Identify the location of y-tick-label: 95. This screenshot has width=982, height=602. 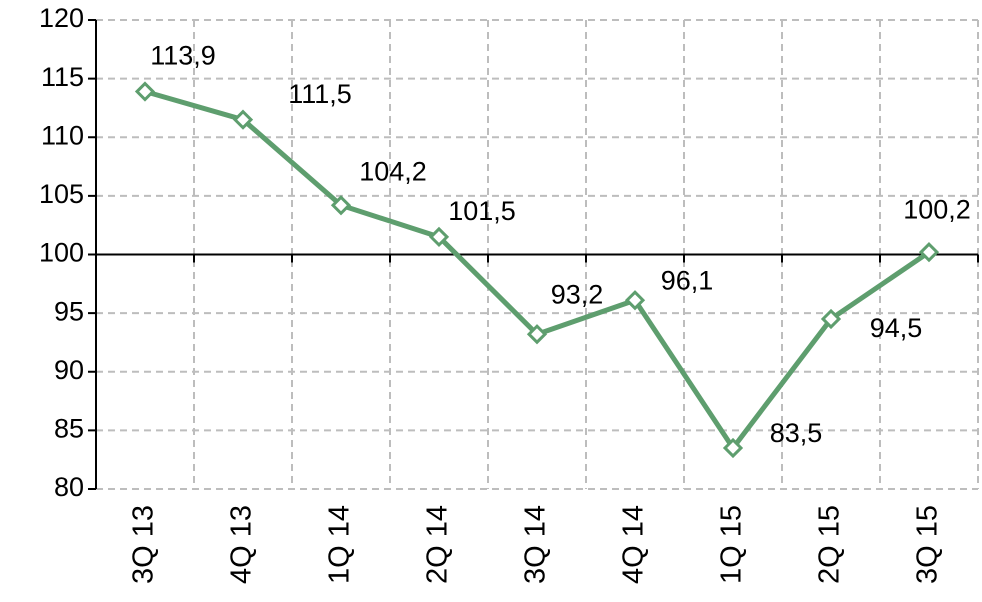
(69, 311).